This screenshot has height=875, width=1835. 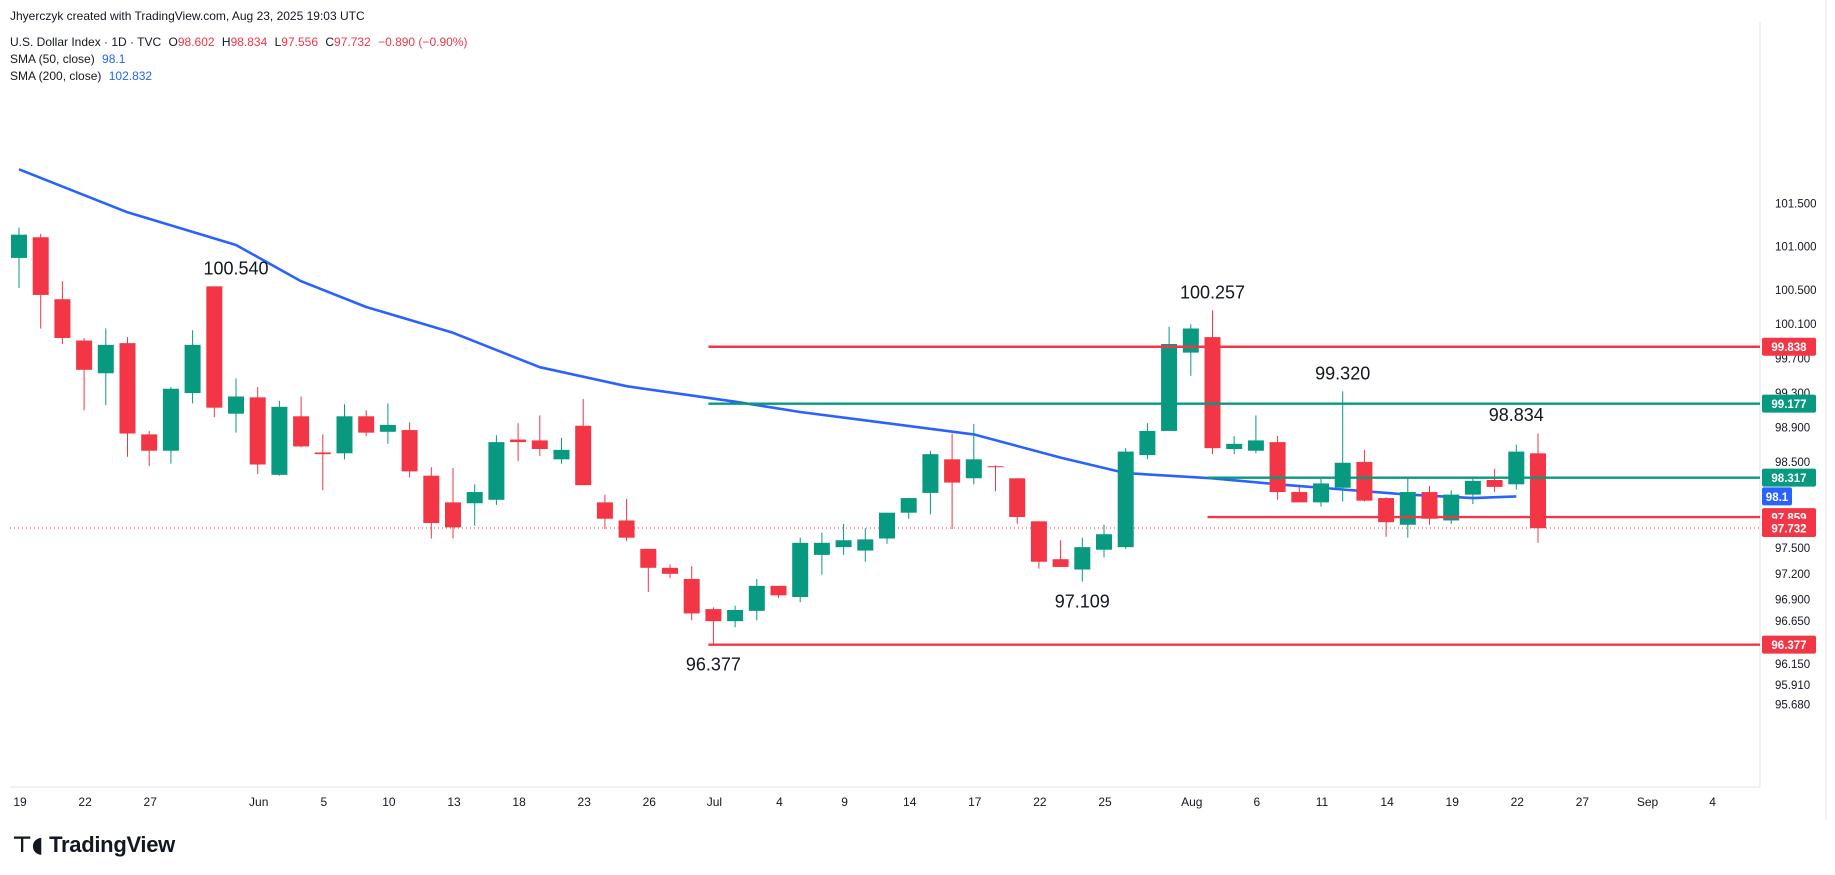 I want to click on y-tick-label: 98.500, so click(x=1792, y=463).